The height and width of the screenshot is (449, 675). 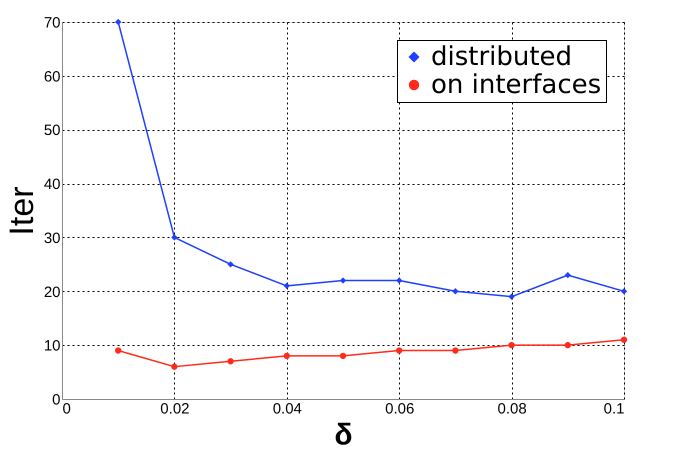 I want to click on x-tick-label: 0, so click(x=66, y=409).